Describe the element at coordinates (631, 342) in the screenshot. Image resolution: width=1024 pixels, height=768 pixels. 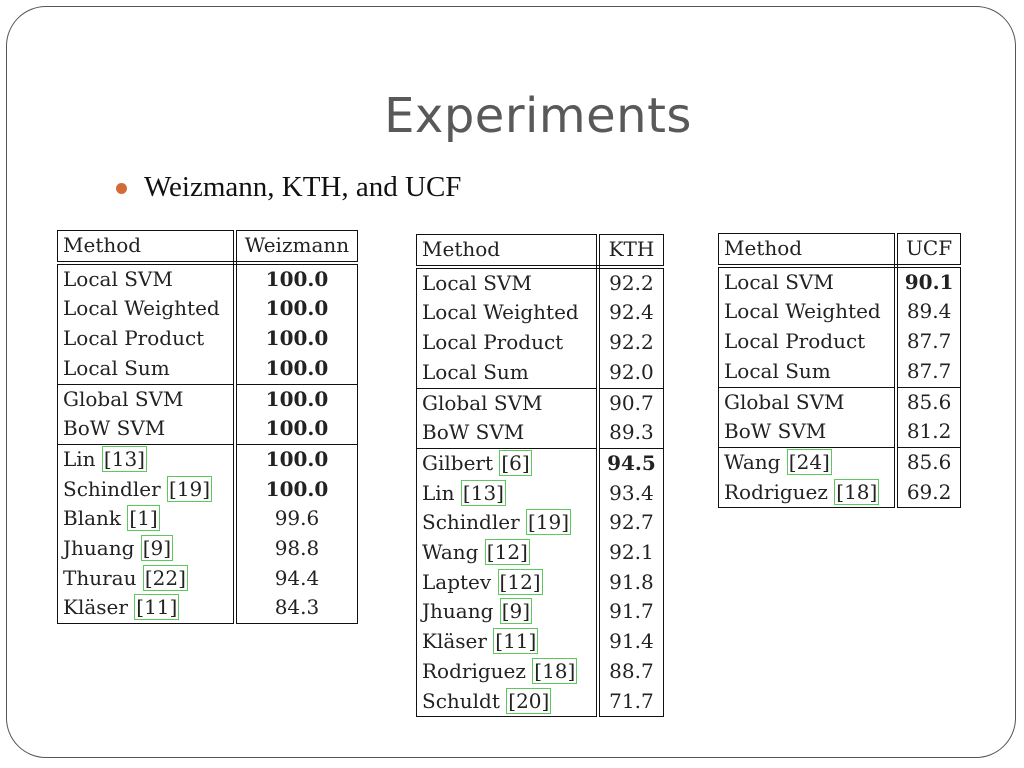
I see `accuracy-value: 92.2` at that location.